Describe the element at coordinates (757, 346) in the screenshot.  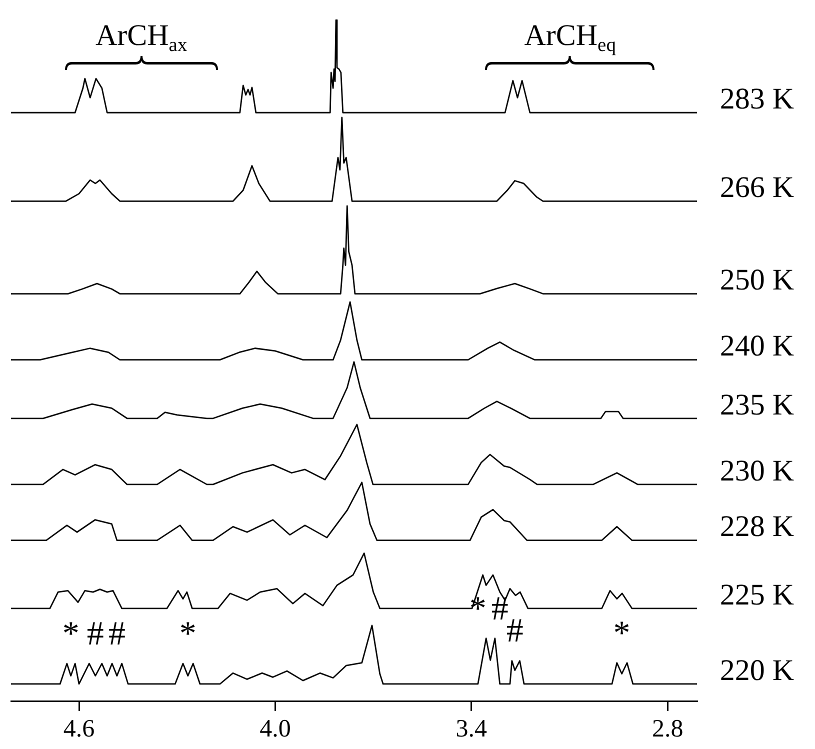
I see `series-label: 240 K` at that location.